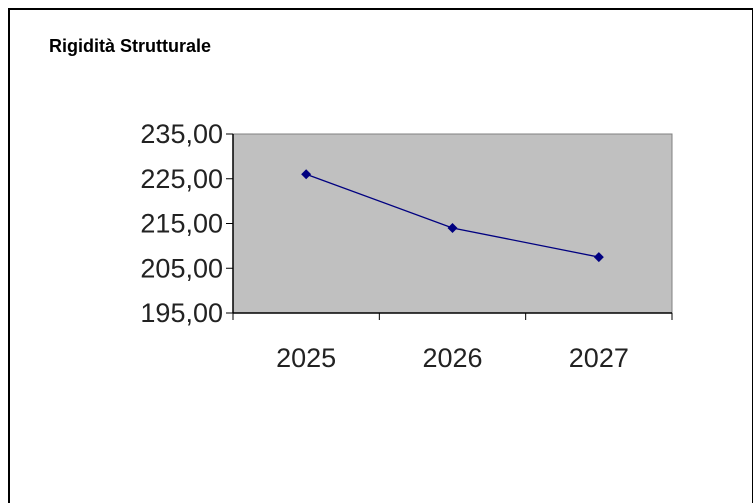  Describe the element at coordinates (452, 216) in the screenshot. I see `series-group` at that location.